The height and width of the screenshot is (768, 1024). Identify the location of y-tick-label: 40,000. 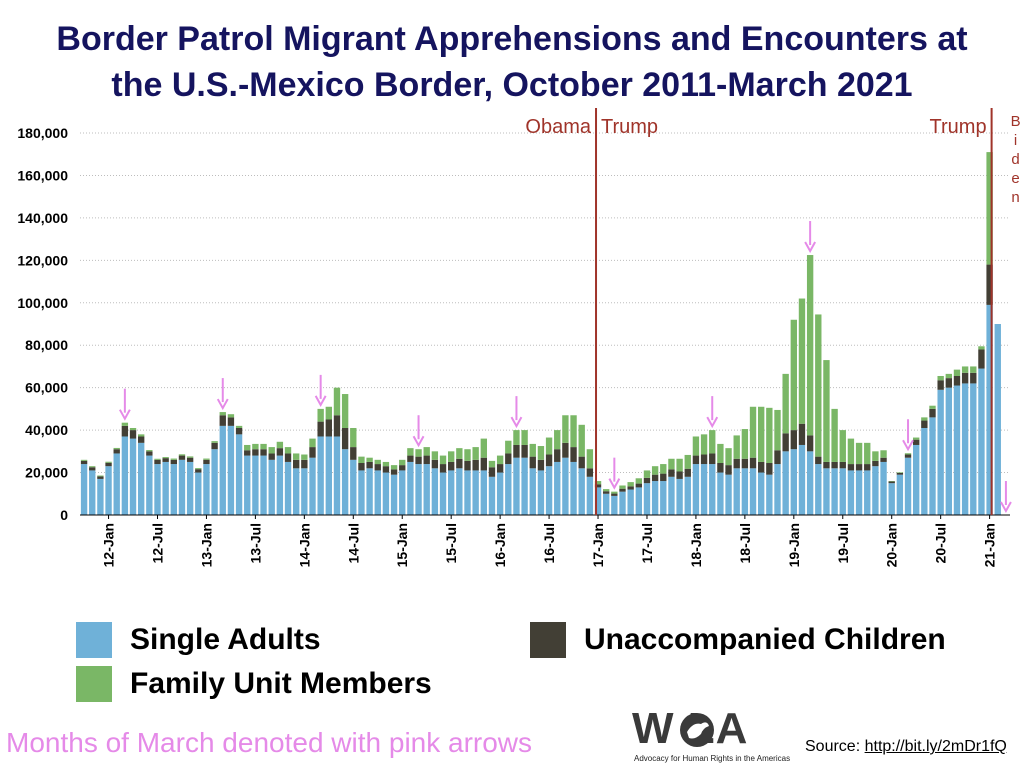
(46, 430).